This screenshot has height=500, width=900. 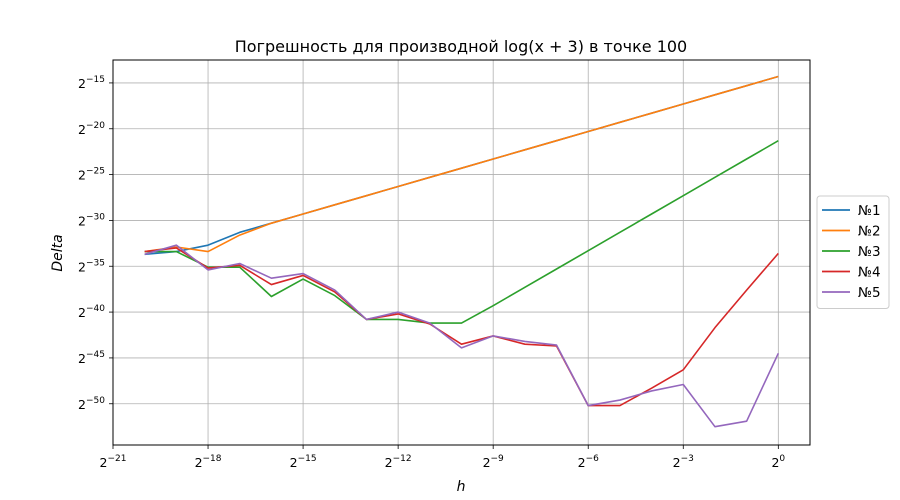 What do you see at coordinates (869, 211) in the screenshot?
I see `legend-label: №1` at bounding box center [869, 211].